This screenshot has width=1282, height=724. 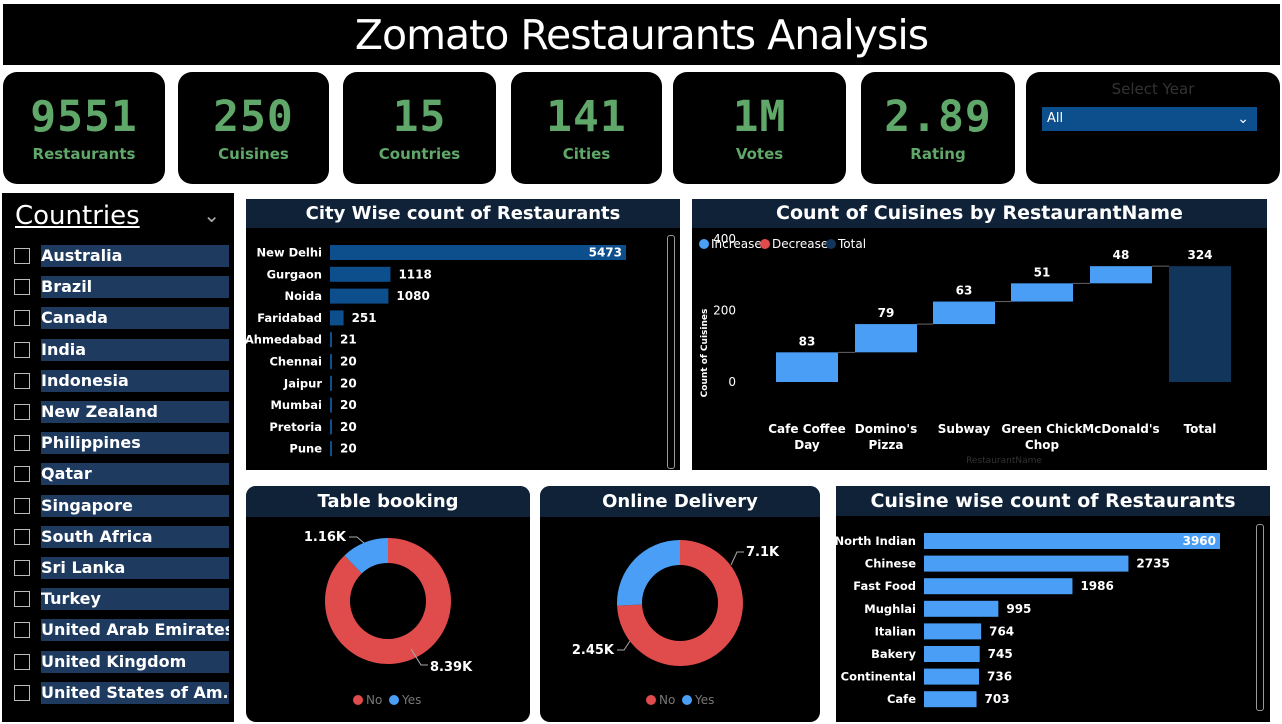 I want to click on tick-label: Pune, so click(x=305, y=449).